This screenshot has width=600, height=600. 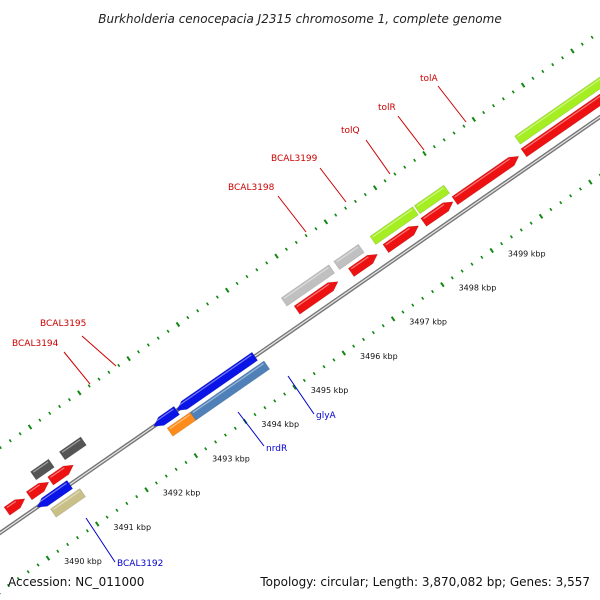 What do you see at coordinates (429, 79) in the screenshot?
I see `gene-label-tola: tolA` at bounding box center [429, 79].